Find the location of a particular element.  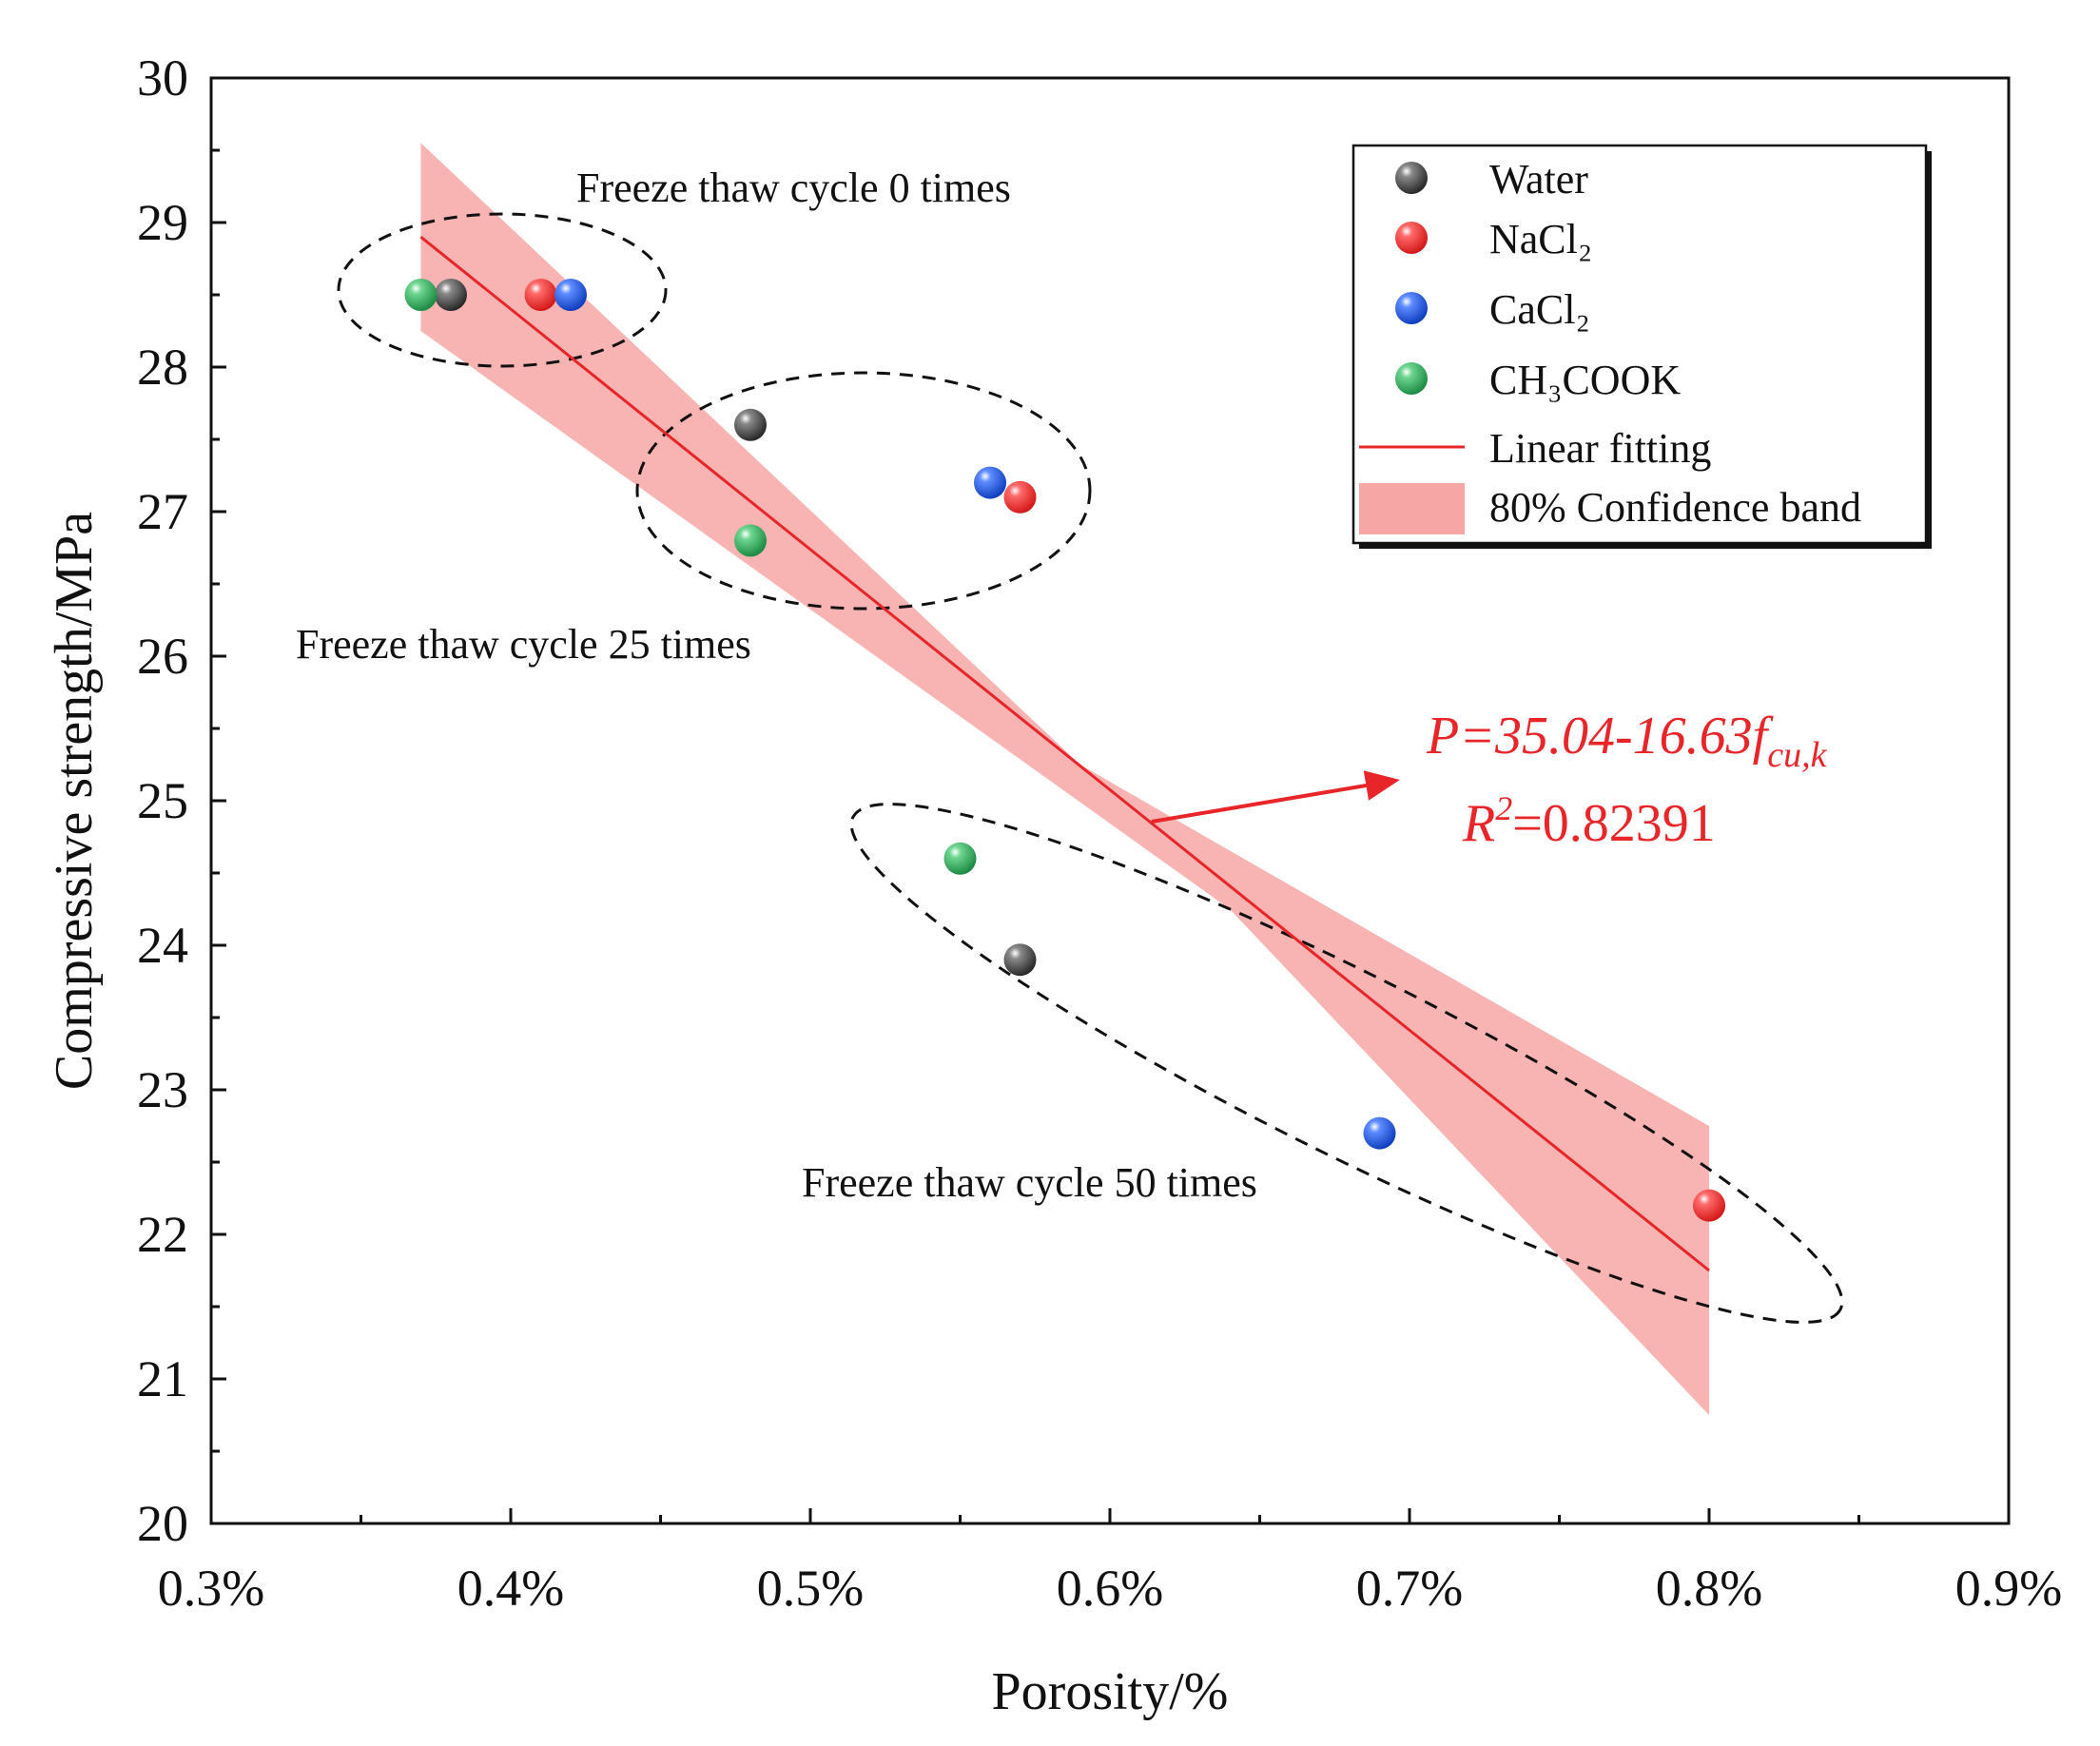

x-tick-label: 0.9% is located at coordinates (2008, 1588).